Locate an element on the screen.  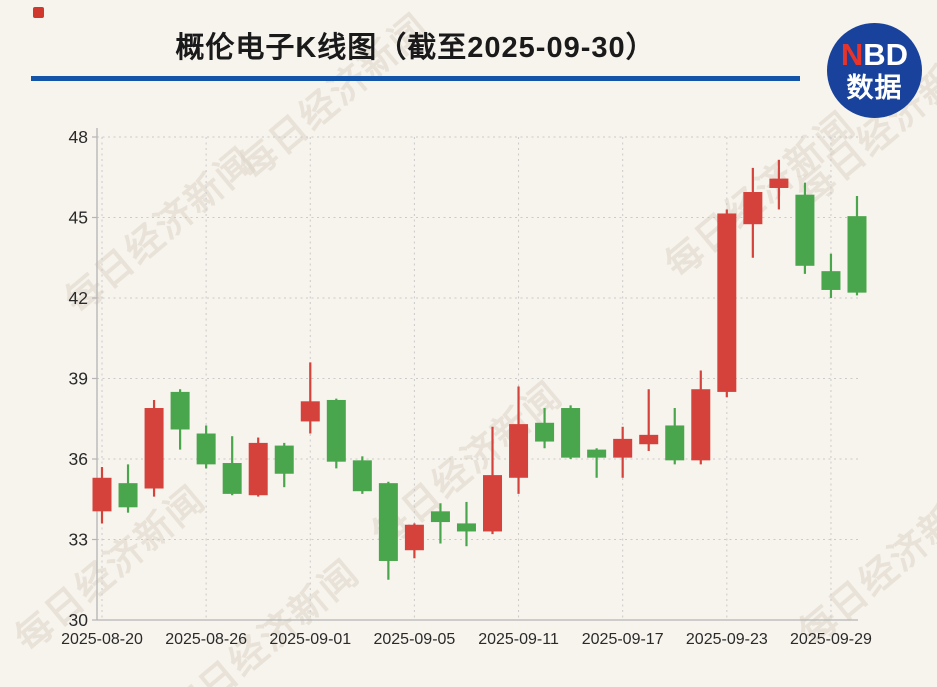
nbd-logo: NBD 数据 is located at coordinates (874, 70).